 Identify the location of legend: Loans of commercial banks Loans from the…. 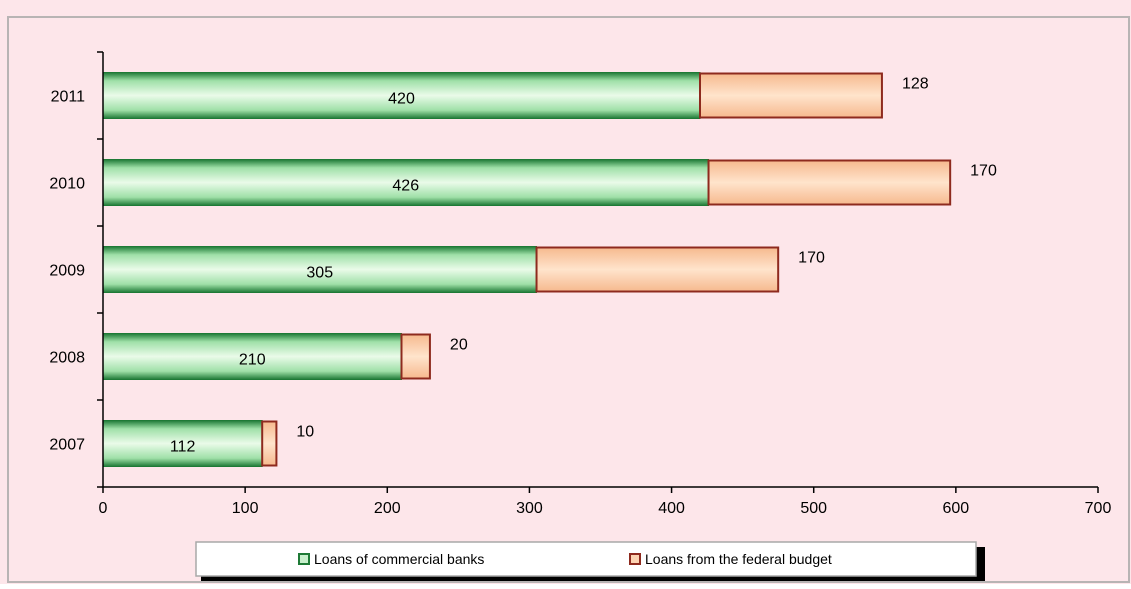
(590, 561).